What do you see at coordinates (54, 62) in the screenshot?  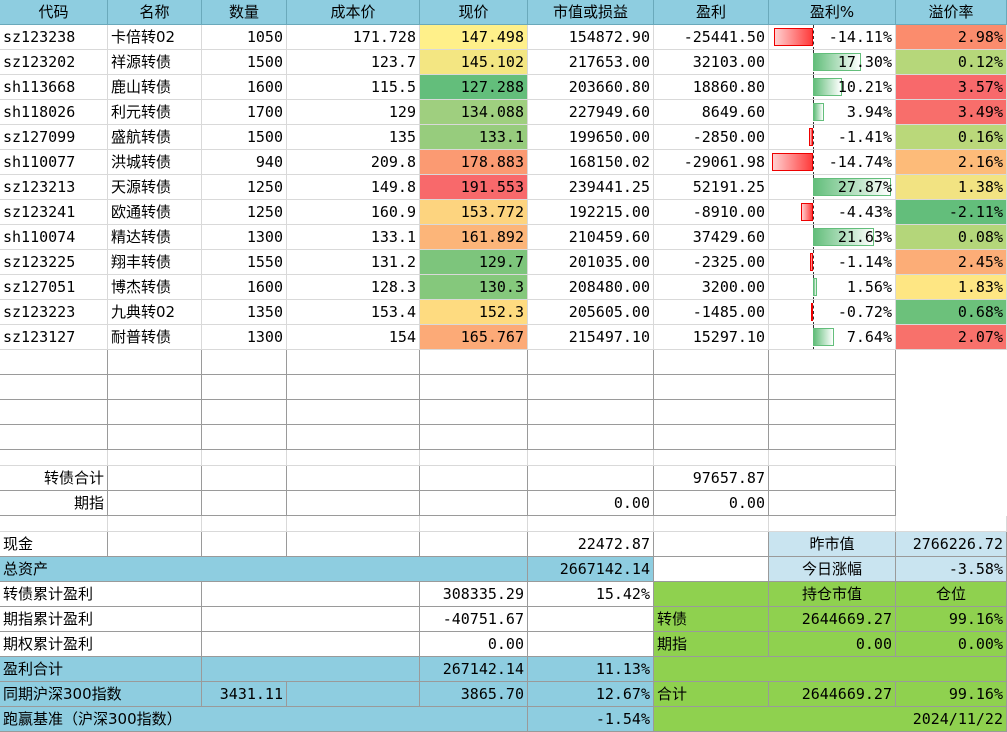 I see `code-cell: sz123202` at bounding box center [54, 62].